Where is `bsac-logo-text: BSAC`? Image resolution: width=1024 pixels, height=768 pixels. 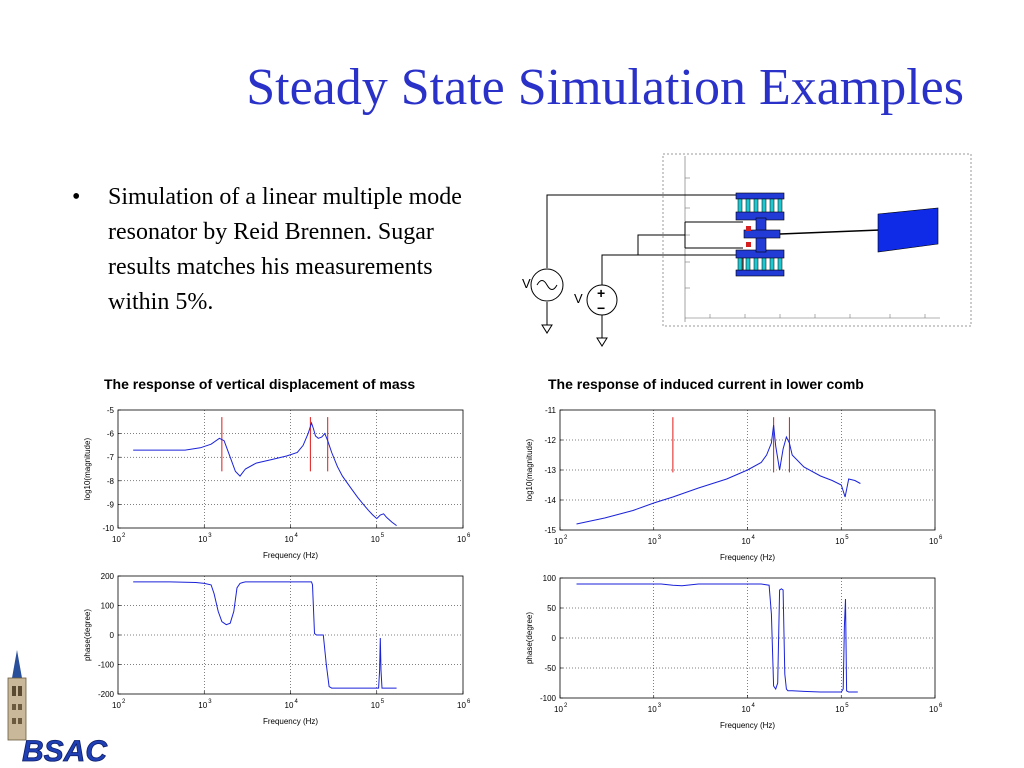 bsac-logo-text: BSAC is located at coordinates (65, 751).